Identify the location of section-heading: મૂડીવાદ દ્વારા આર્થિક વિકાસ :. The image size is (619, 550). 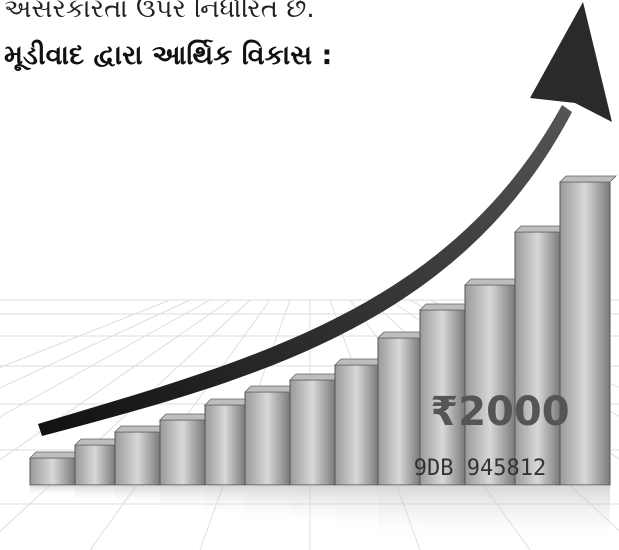
(168, 55).